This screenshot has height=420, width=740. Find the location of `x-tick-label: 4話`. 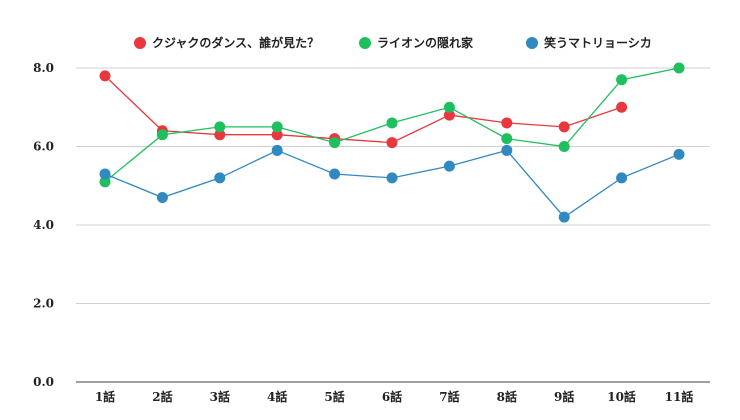

x-tick-label: 4話 is located at coordinates (277, 396).